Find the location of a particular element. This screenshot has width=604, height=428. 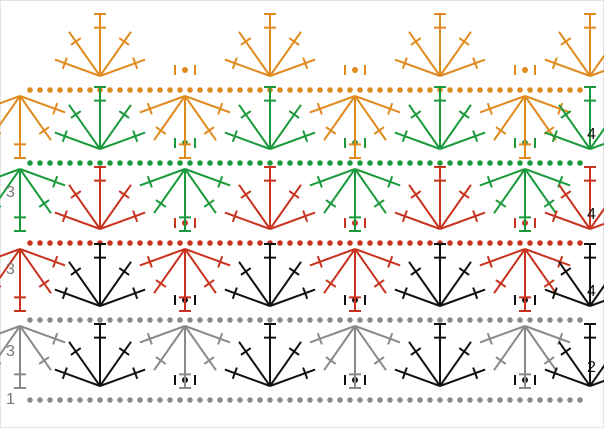

row-number: 4 is located at coordinates (591, 134).